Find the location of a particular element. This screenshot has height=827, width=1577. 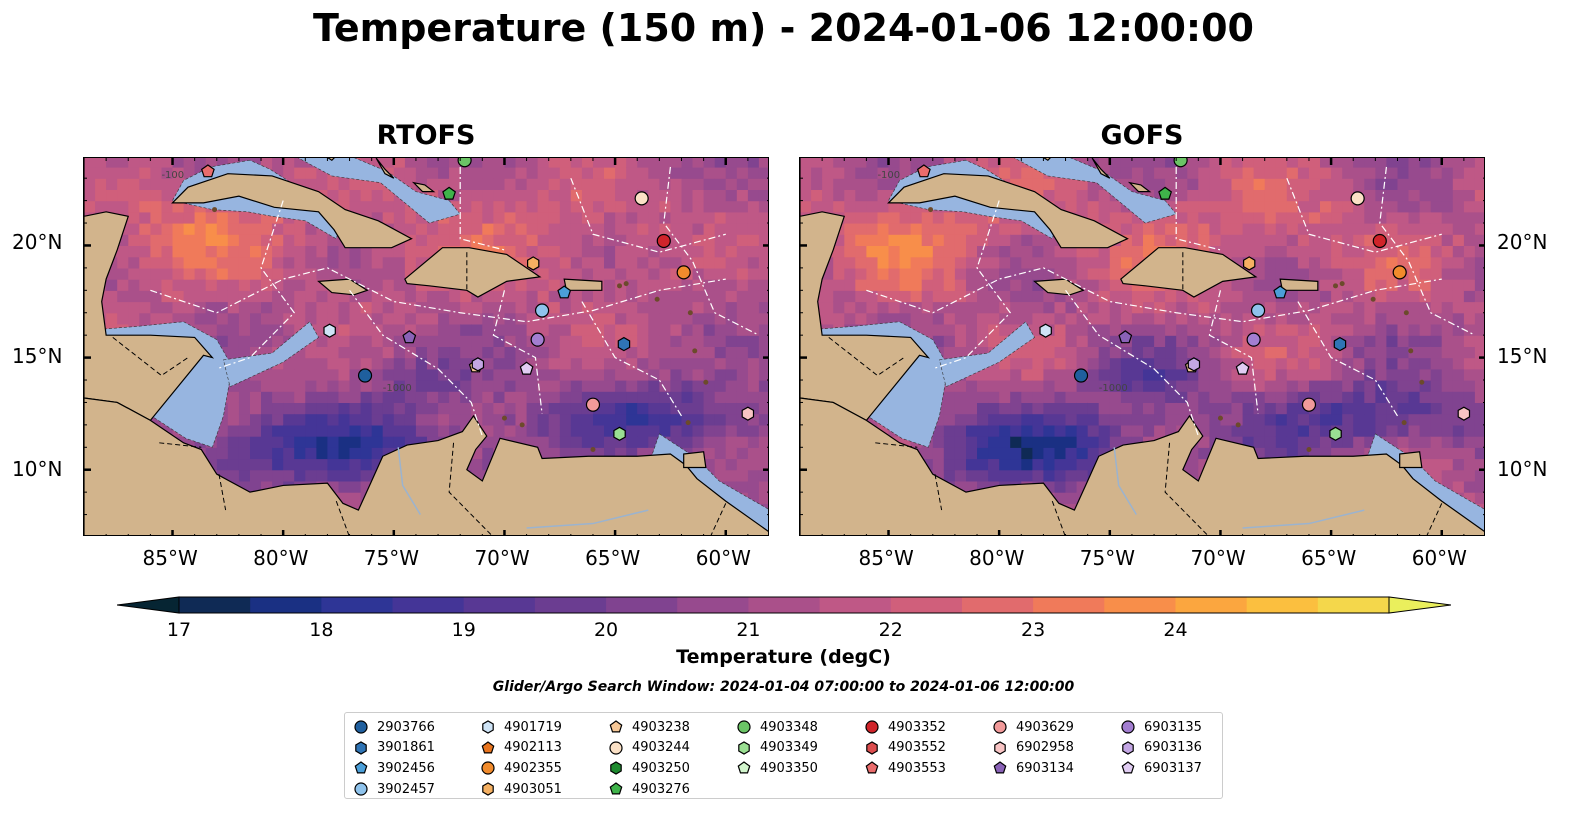

land-jamaica is located at coordinates (343, 287).